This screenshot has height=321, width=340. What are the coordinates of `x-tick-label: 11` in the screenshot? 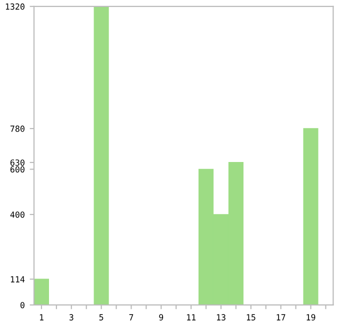 It's located at (191, 317).